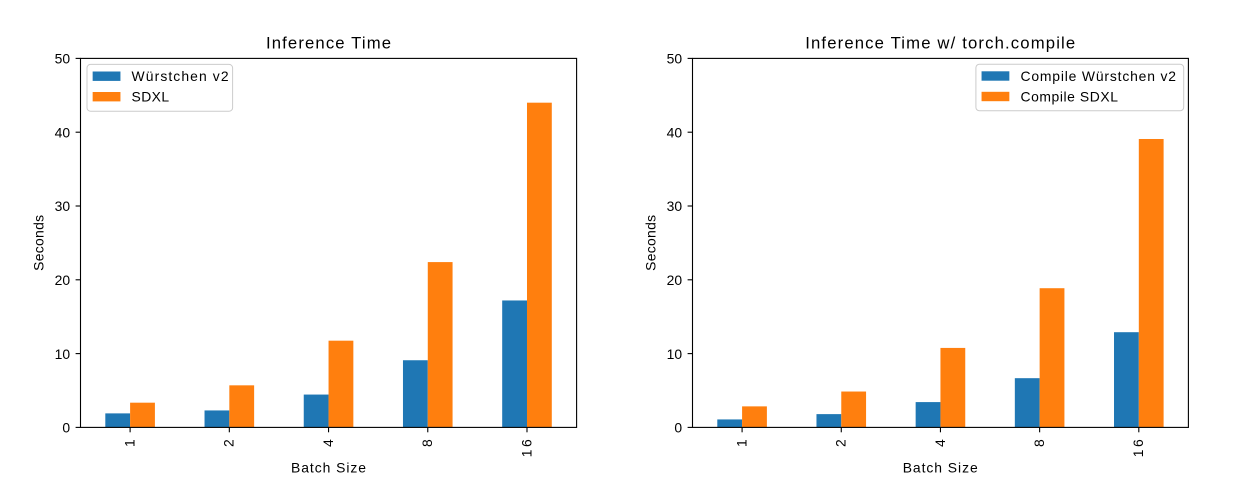 The image size is (1238, 480). I want to click on svg-text: Compile Würstchen v2, so click(1098, 76).